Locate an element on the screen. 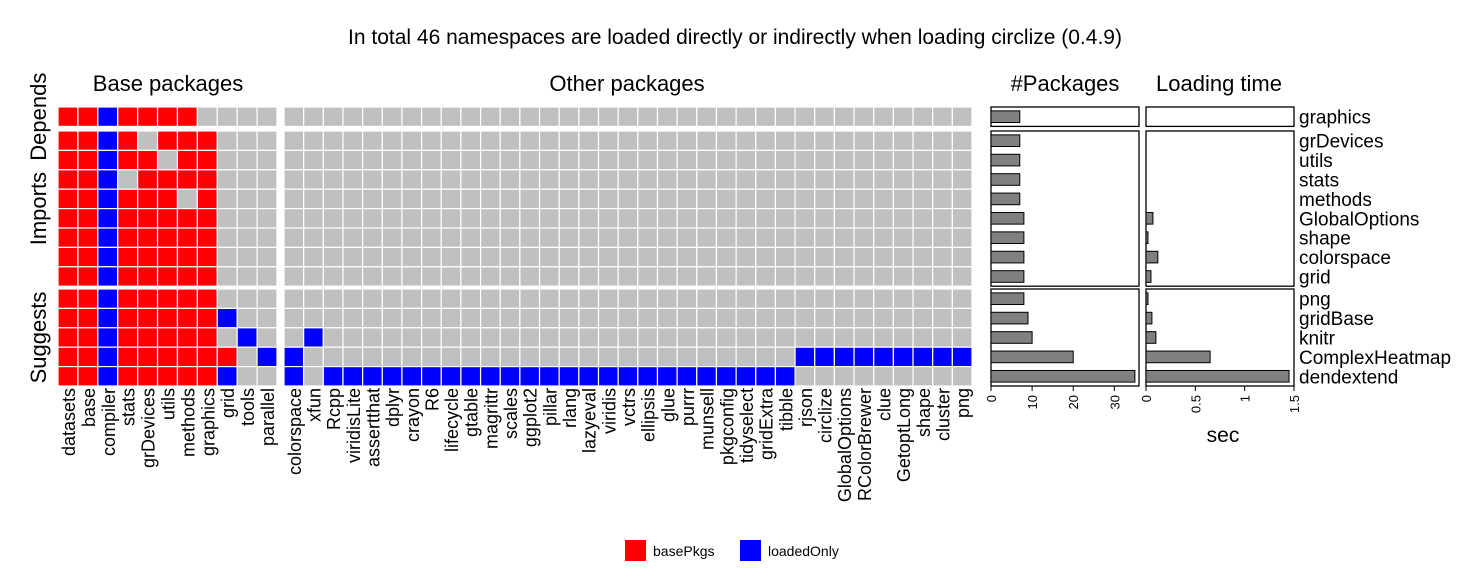 Image resolution: width=1476 pixels, height=574 pixels. column-label: scales is located at coordinates (511, 413).